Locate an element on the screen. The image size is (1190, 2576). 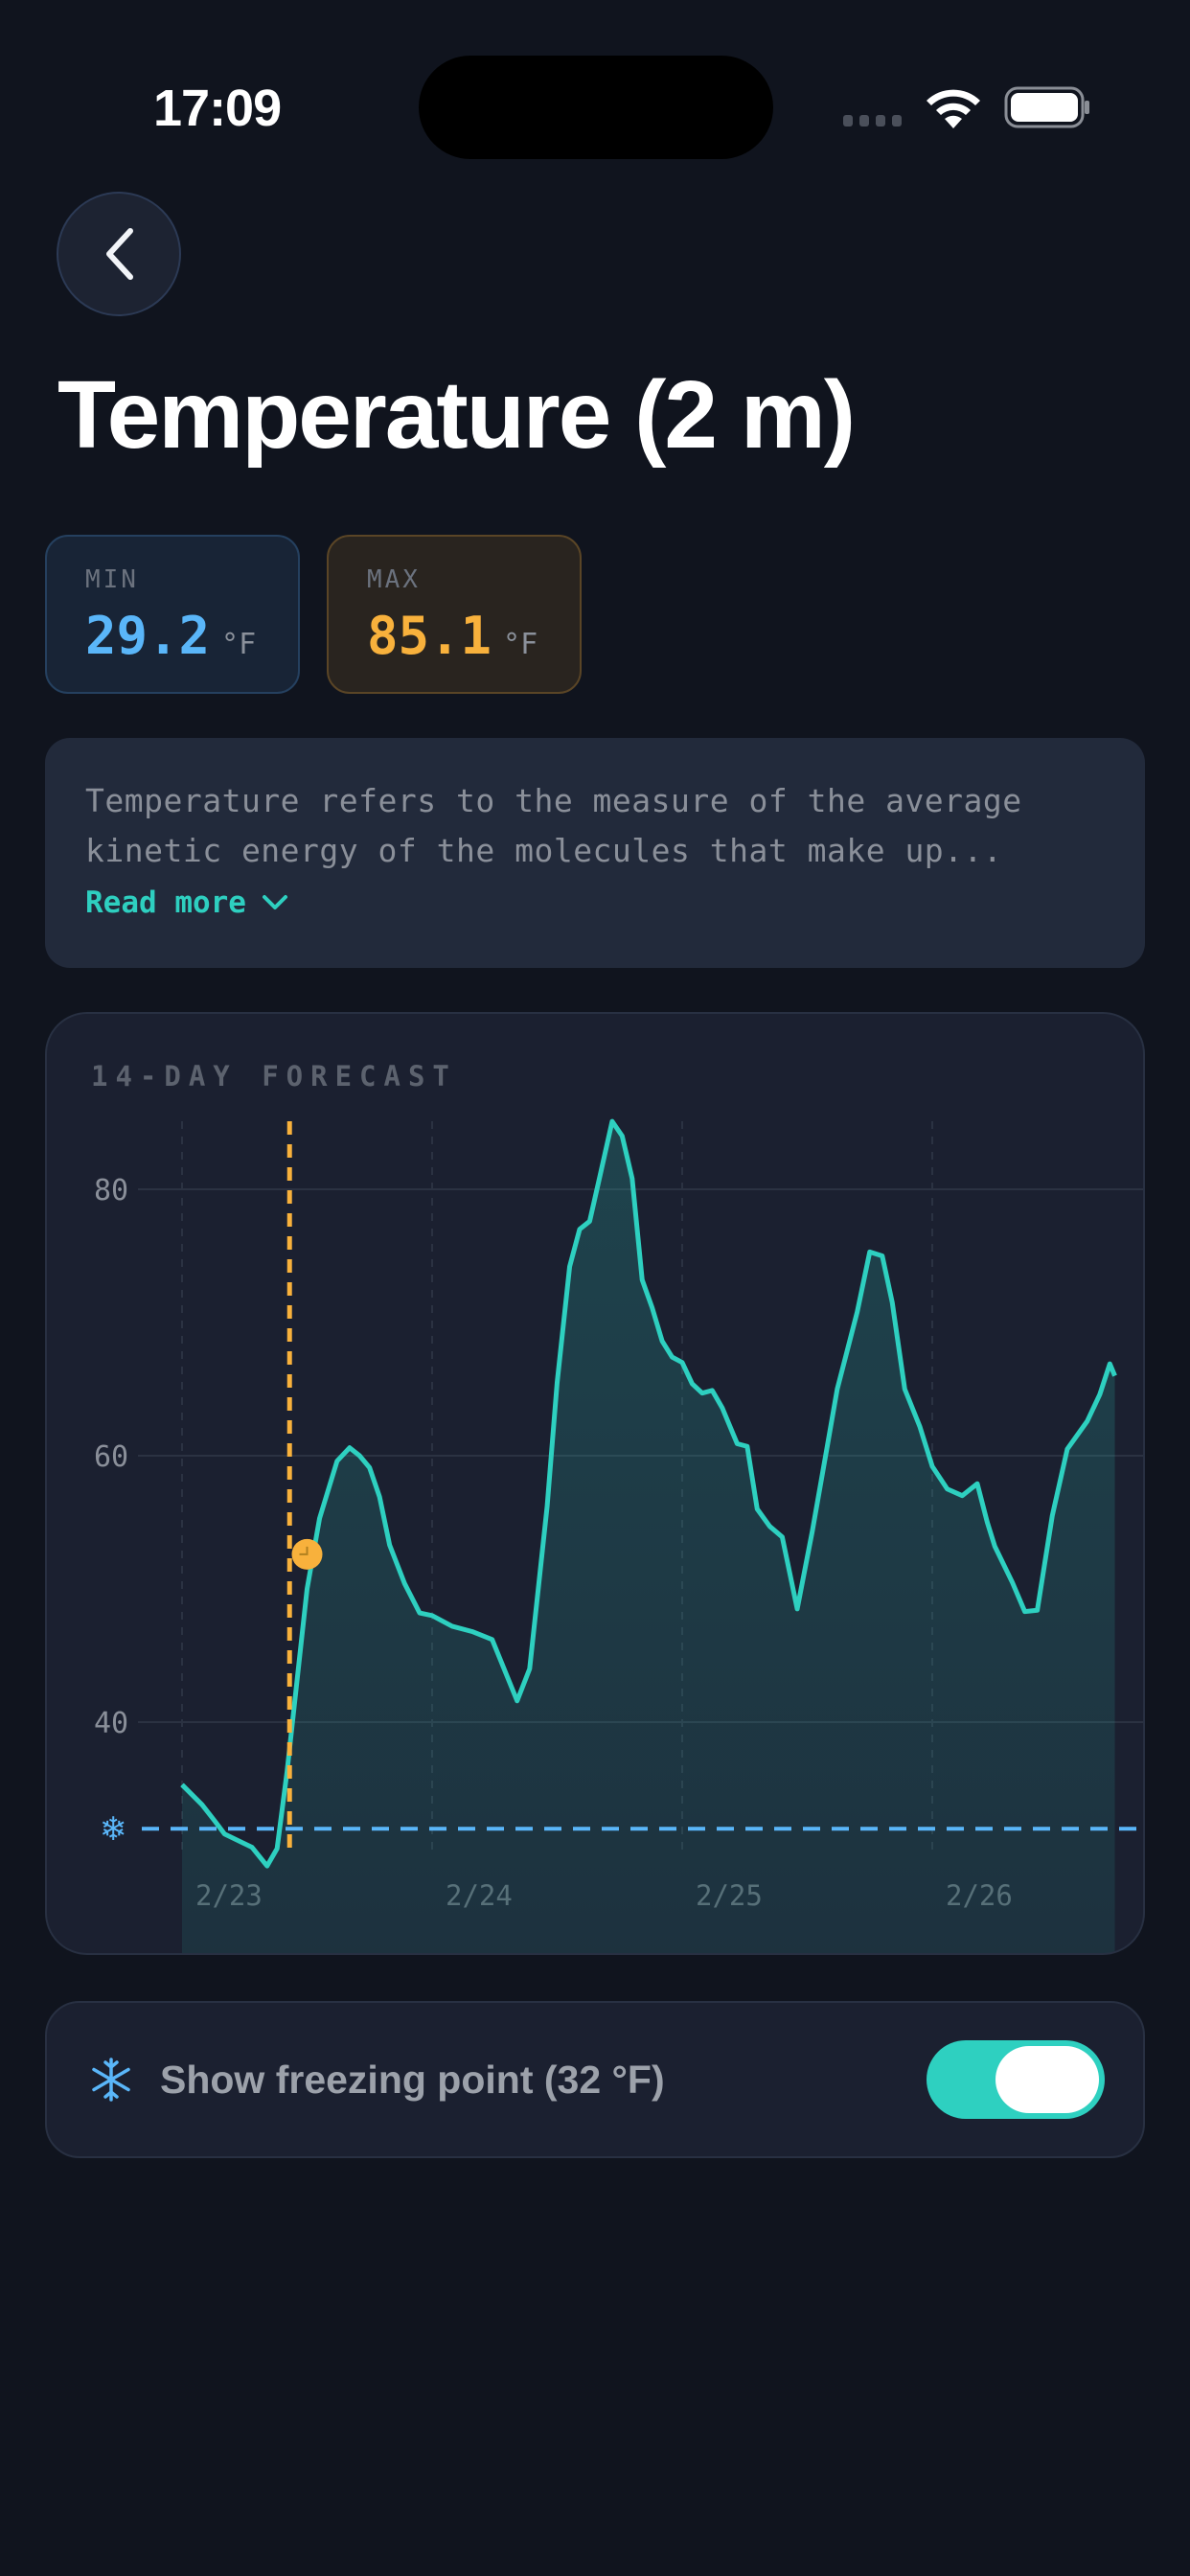
read-more-button: Read more is located at coordinates (595, 903).